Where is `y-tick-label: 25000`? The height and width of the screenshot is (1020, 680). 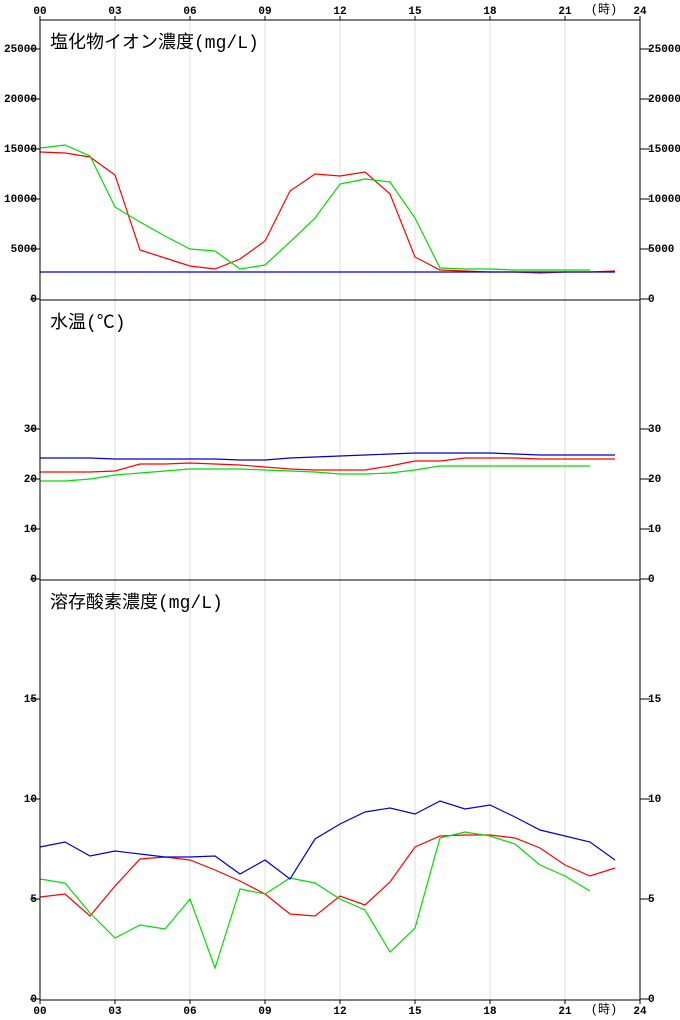 y-tick-label: 25000 is located at coordinates (20, 50).